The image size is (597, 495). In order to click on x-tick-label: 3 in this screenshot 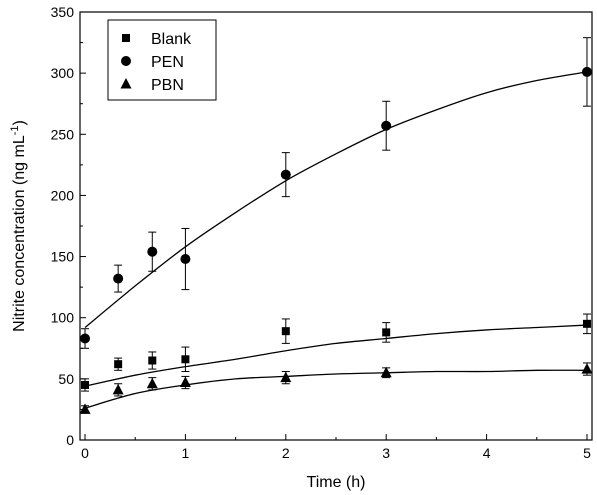, I will do `click(386, 453)`.